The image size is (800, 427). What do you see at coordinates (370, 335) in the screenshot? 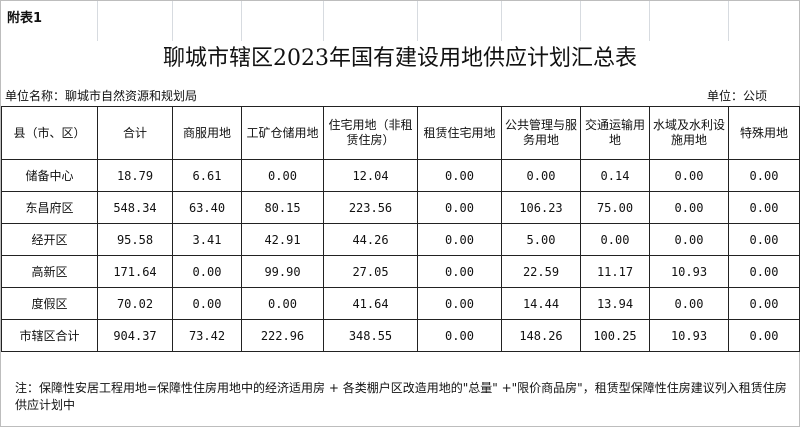
I see `value-cell: 348.55` at bounding box center [370, 335].